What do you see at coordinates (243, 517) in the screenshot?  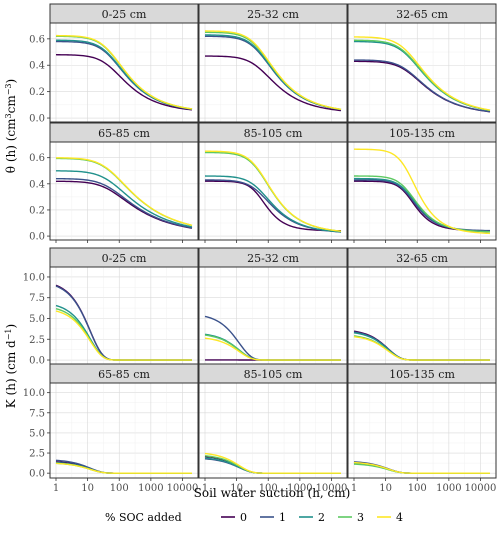 I see `legend-label-0: 0` at bounding box center [243, 517].